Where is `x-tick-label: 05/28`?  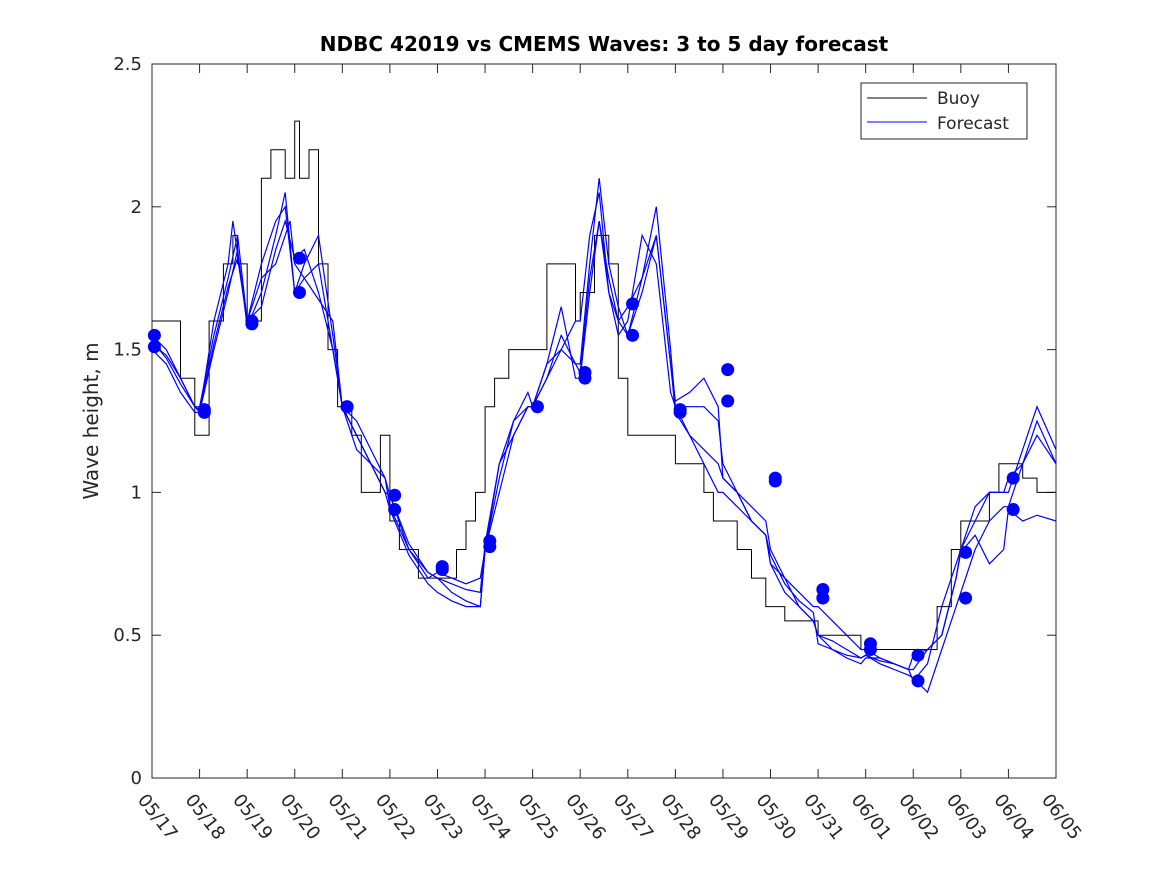
x-tick-label: 05/28 is located at coordinates (680, 817).